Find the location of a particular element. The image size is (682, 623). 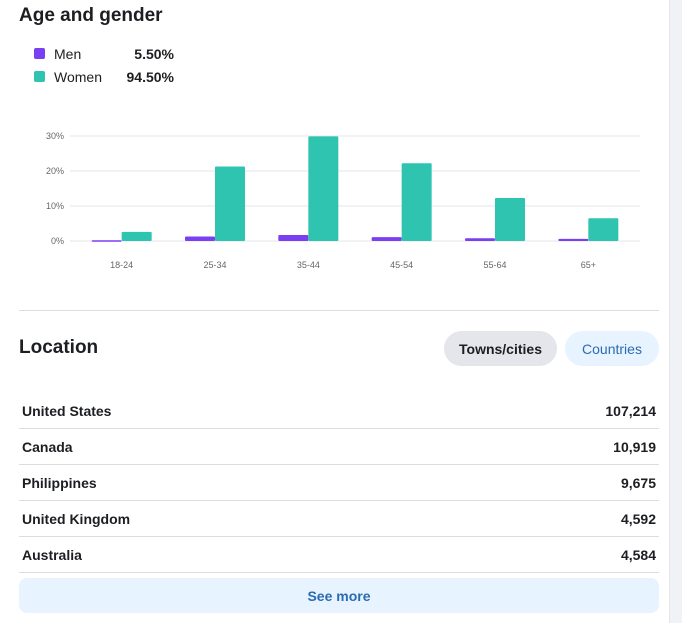

location-count: 107,214 is located at coordinates (630, 411).